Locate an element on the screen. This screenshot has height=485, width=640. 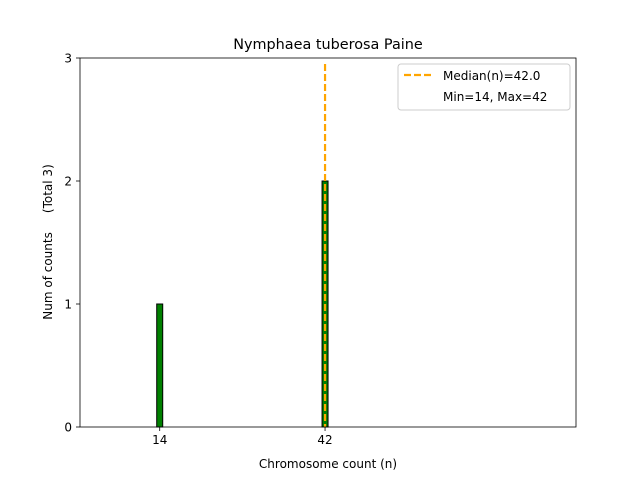
y-axis-label: Num of counts (Total 3) is located at coordinates (48, 241).